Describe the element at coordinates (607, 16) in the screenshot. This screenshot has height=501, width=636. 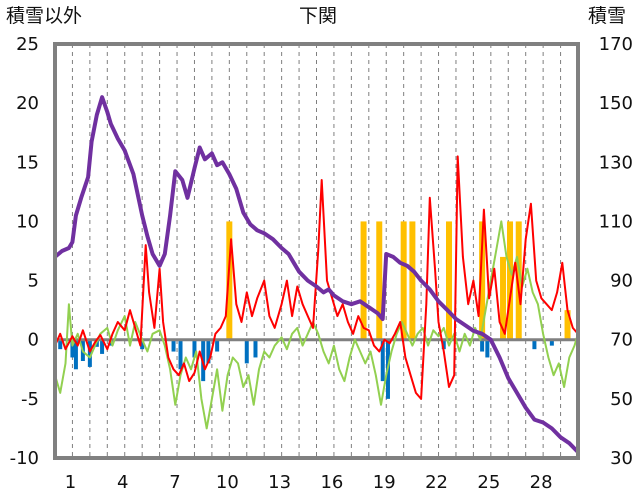
I see `right-axis-label: 積雪` at that location.